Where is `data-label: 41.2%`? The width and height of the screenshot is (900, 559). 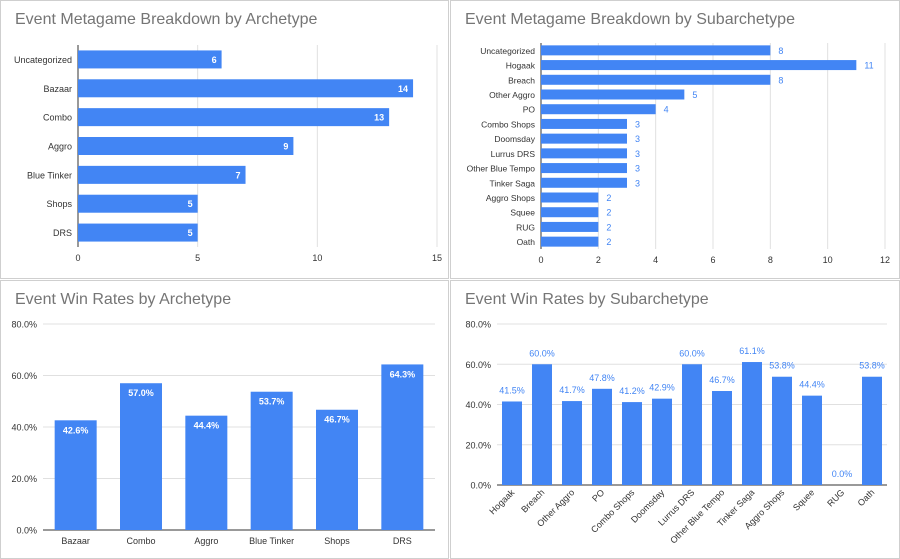 data-label: 41.2% is located at coordinates (632, 391).